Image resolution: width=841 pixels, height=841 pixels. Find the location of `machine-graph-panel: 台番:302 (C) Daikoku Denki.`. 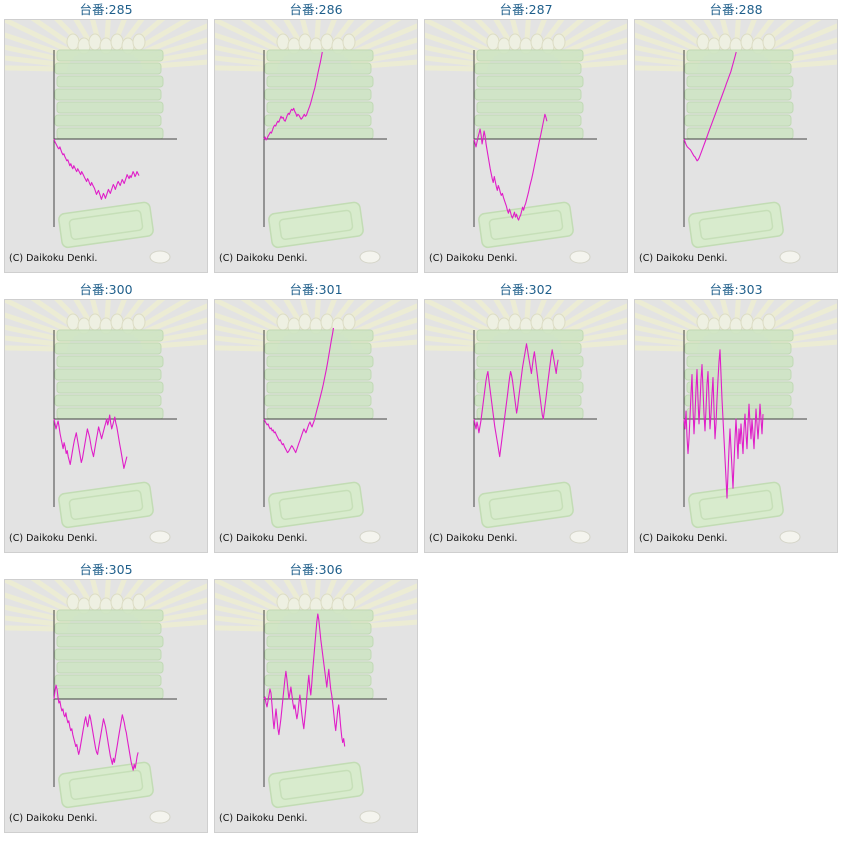

machine-graph-panel: 台番:302 (C) Daikoku Denki. is located at coordinates (526, 418).